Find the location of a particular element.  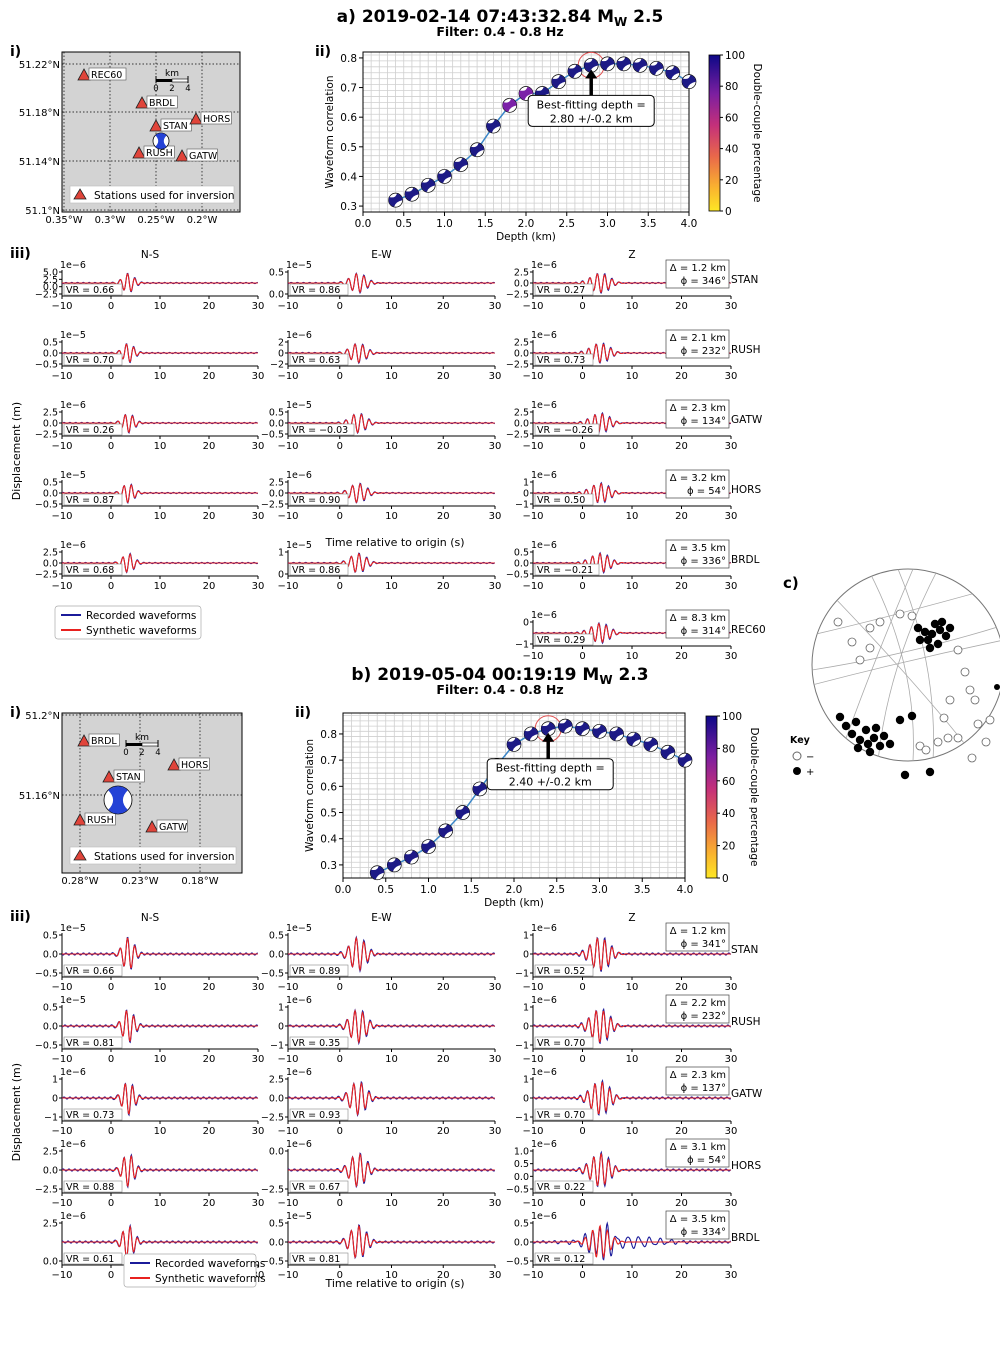

colorbar-tick-label: 40 is located at coordinates (731, 150).